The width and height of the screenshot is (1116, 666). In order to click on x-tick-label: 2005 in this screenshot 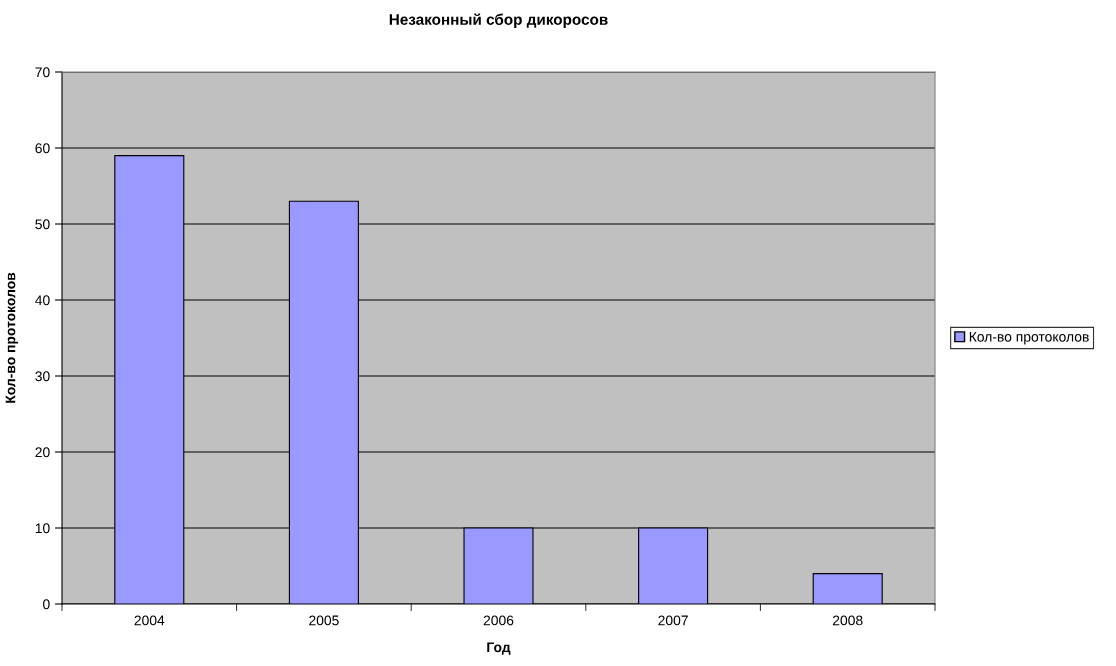, I will do `click(324, 620)`.